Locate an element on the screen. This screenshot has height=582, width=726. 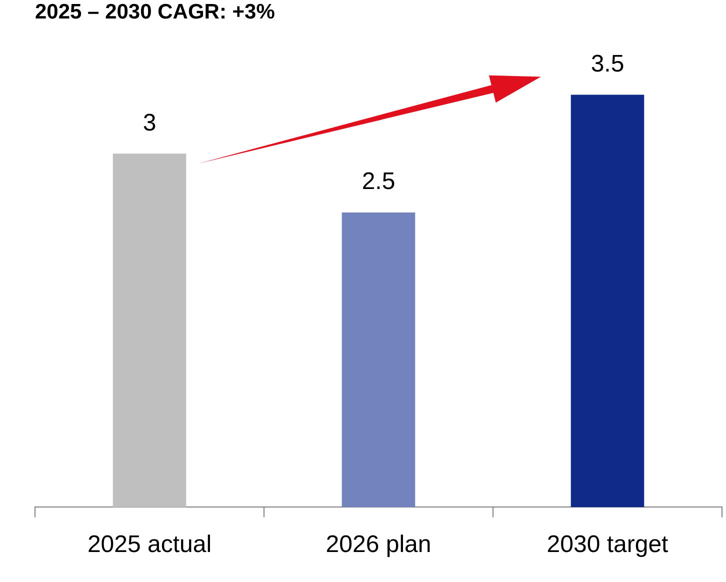
data-label: 2.5 is located at coordinates (379, 182).